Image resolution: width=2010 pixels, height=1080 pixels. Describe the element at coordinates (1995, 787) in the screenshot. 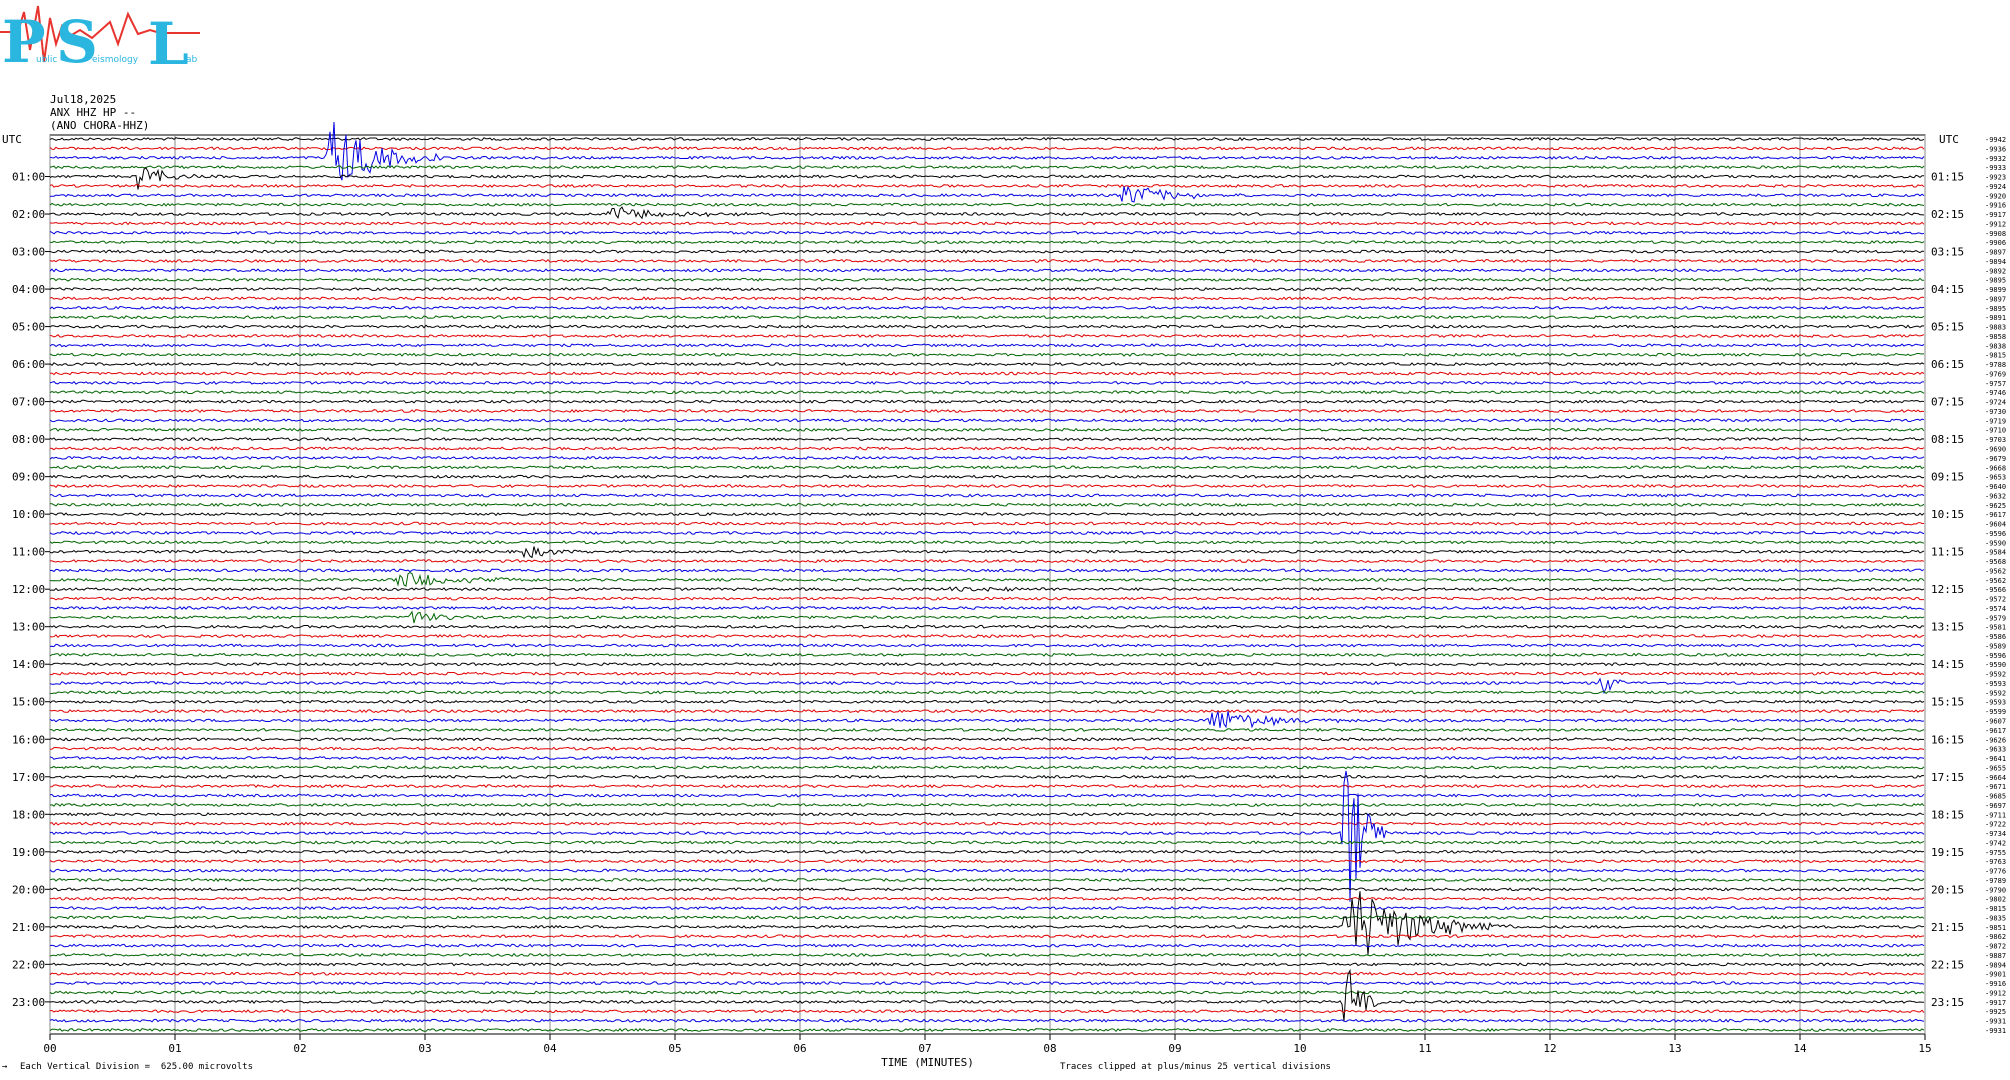

I see `trace-offset-label: -9671` at that location.